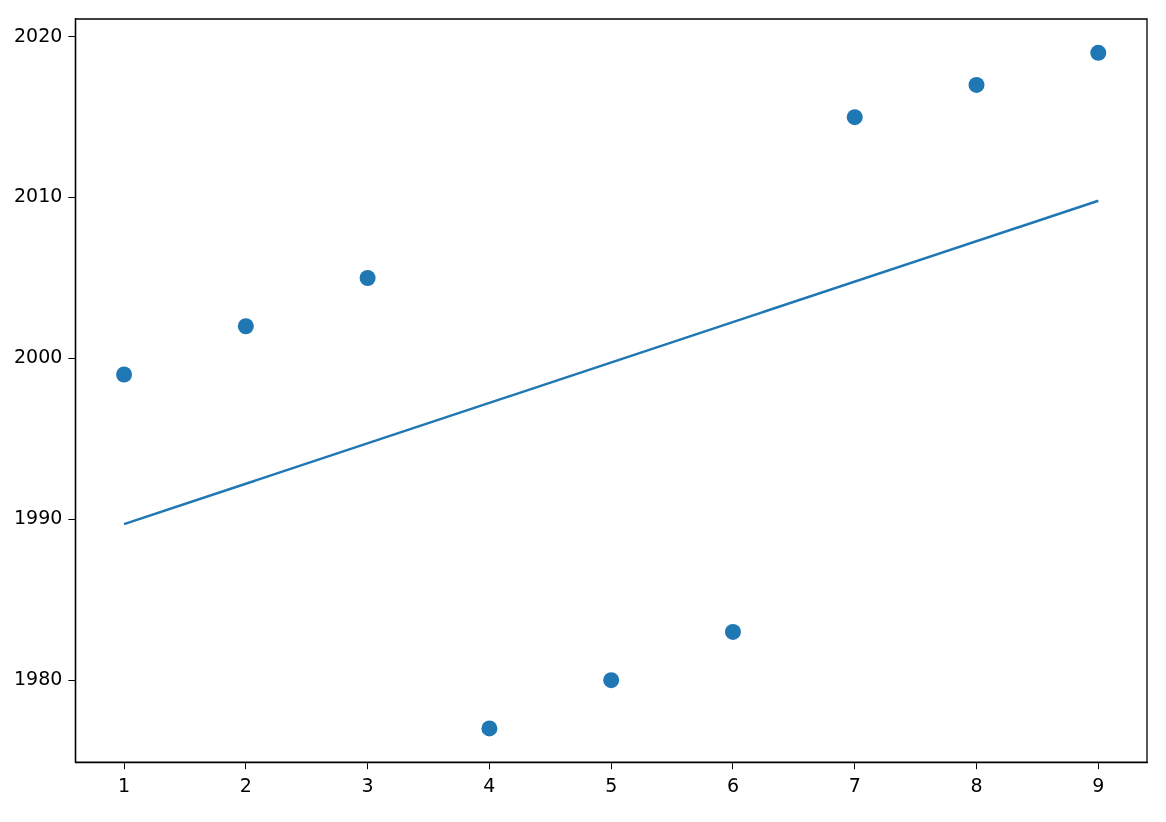 This screenshot has width=1166, height=822. I want to click on y-tick-label: 2000, so click(38, 356).